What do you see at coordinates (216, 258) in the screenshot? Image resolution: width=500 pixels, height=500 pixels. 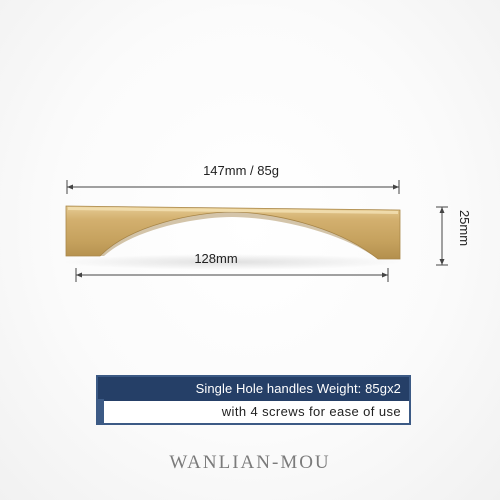 I see `hole-spacing-label: 128mm` at bounding box center [216, 258].